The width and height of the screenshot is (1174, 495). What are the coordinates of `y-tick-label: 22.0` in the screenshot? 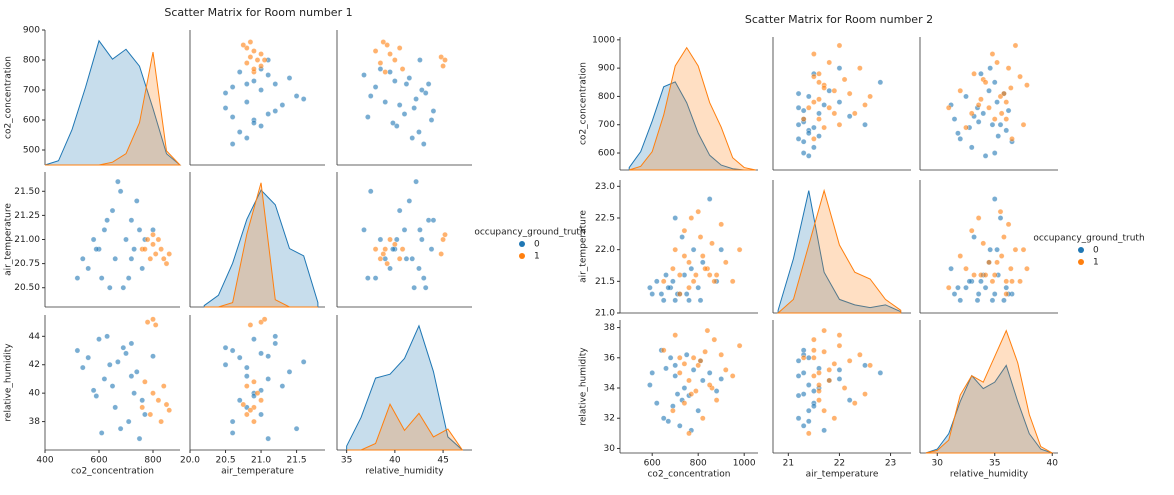 It's located at (605, 250).